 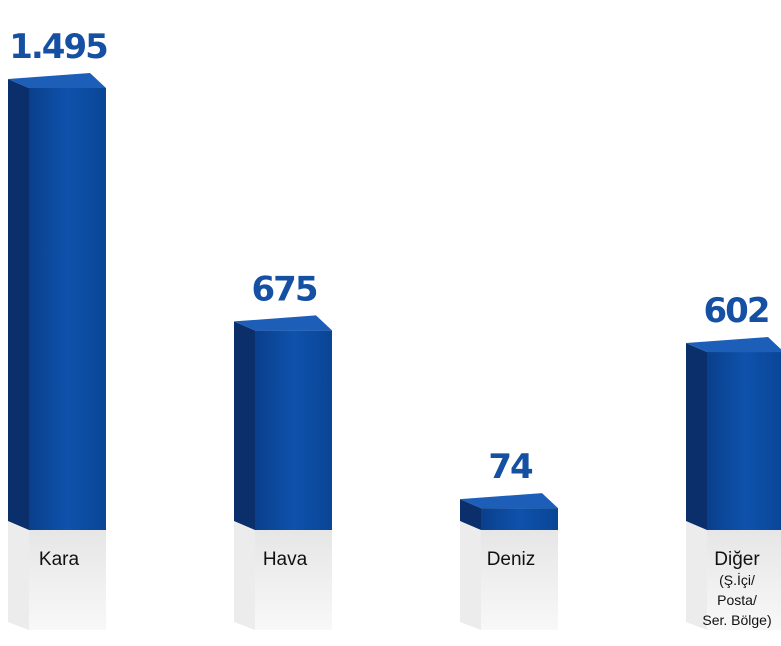 I want to click on category-label: Kara, so click(x=59, y=559).